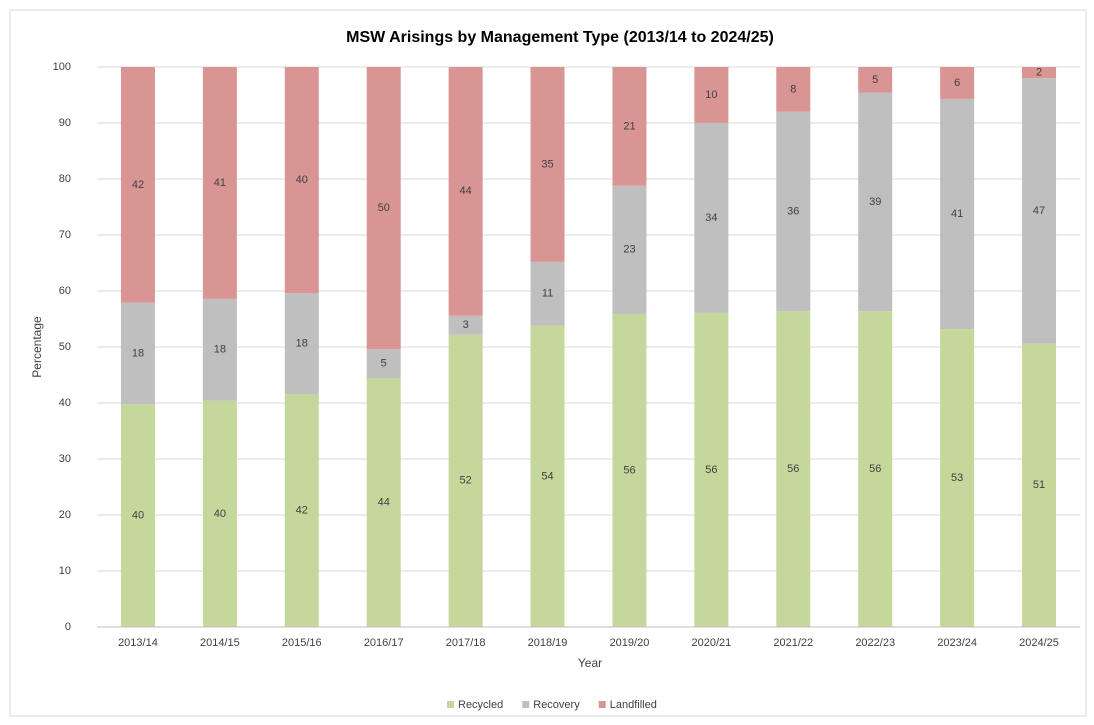 The width and height of the screenshot is (1094, 725). What do you see at coordinates (633, 705) in the screenshot?
I see `legend-label: Landfilled` at bounding box center [633, 705].